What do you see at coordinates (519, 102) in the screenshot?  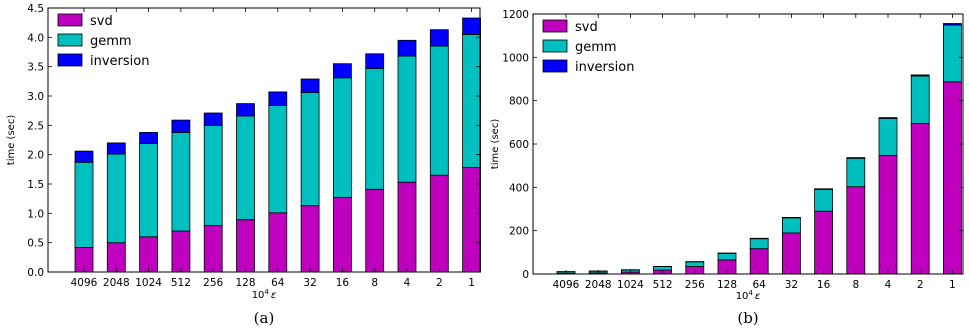 I see `y-tick-label: 800` at bounding box center [519, 102].